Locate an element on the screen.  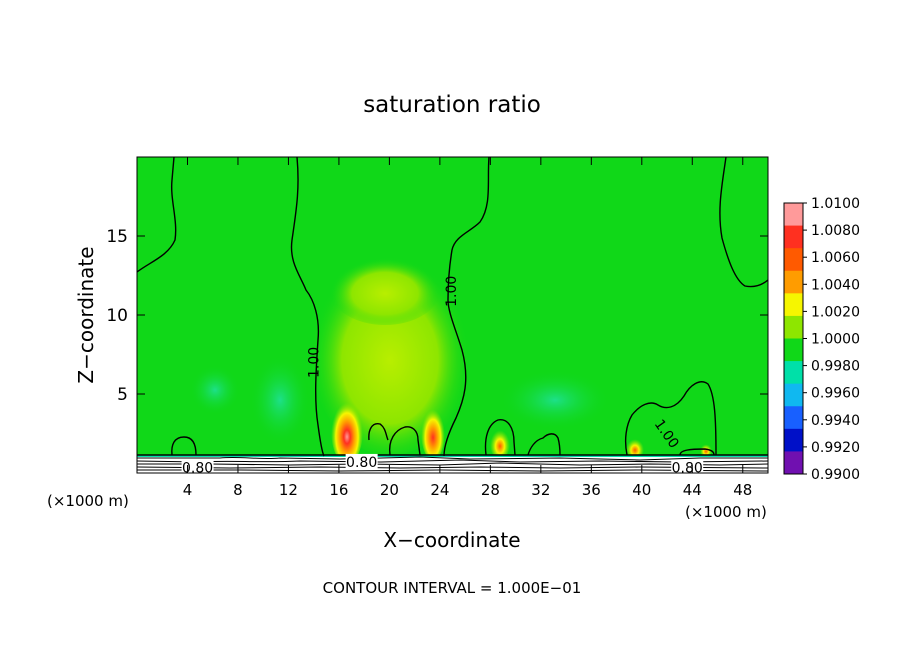
x-unit-right: (×1000 m) is located at coordinates (726, 512).